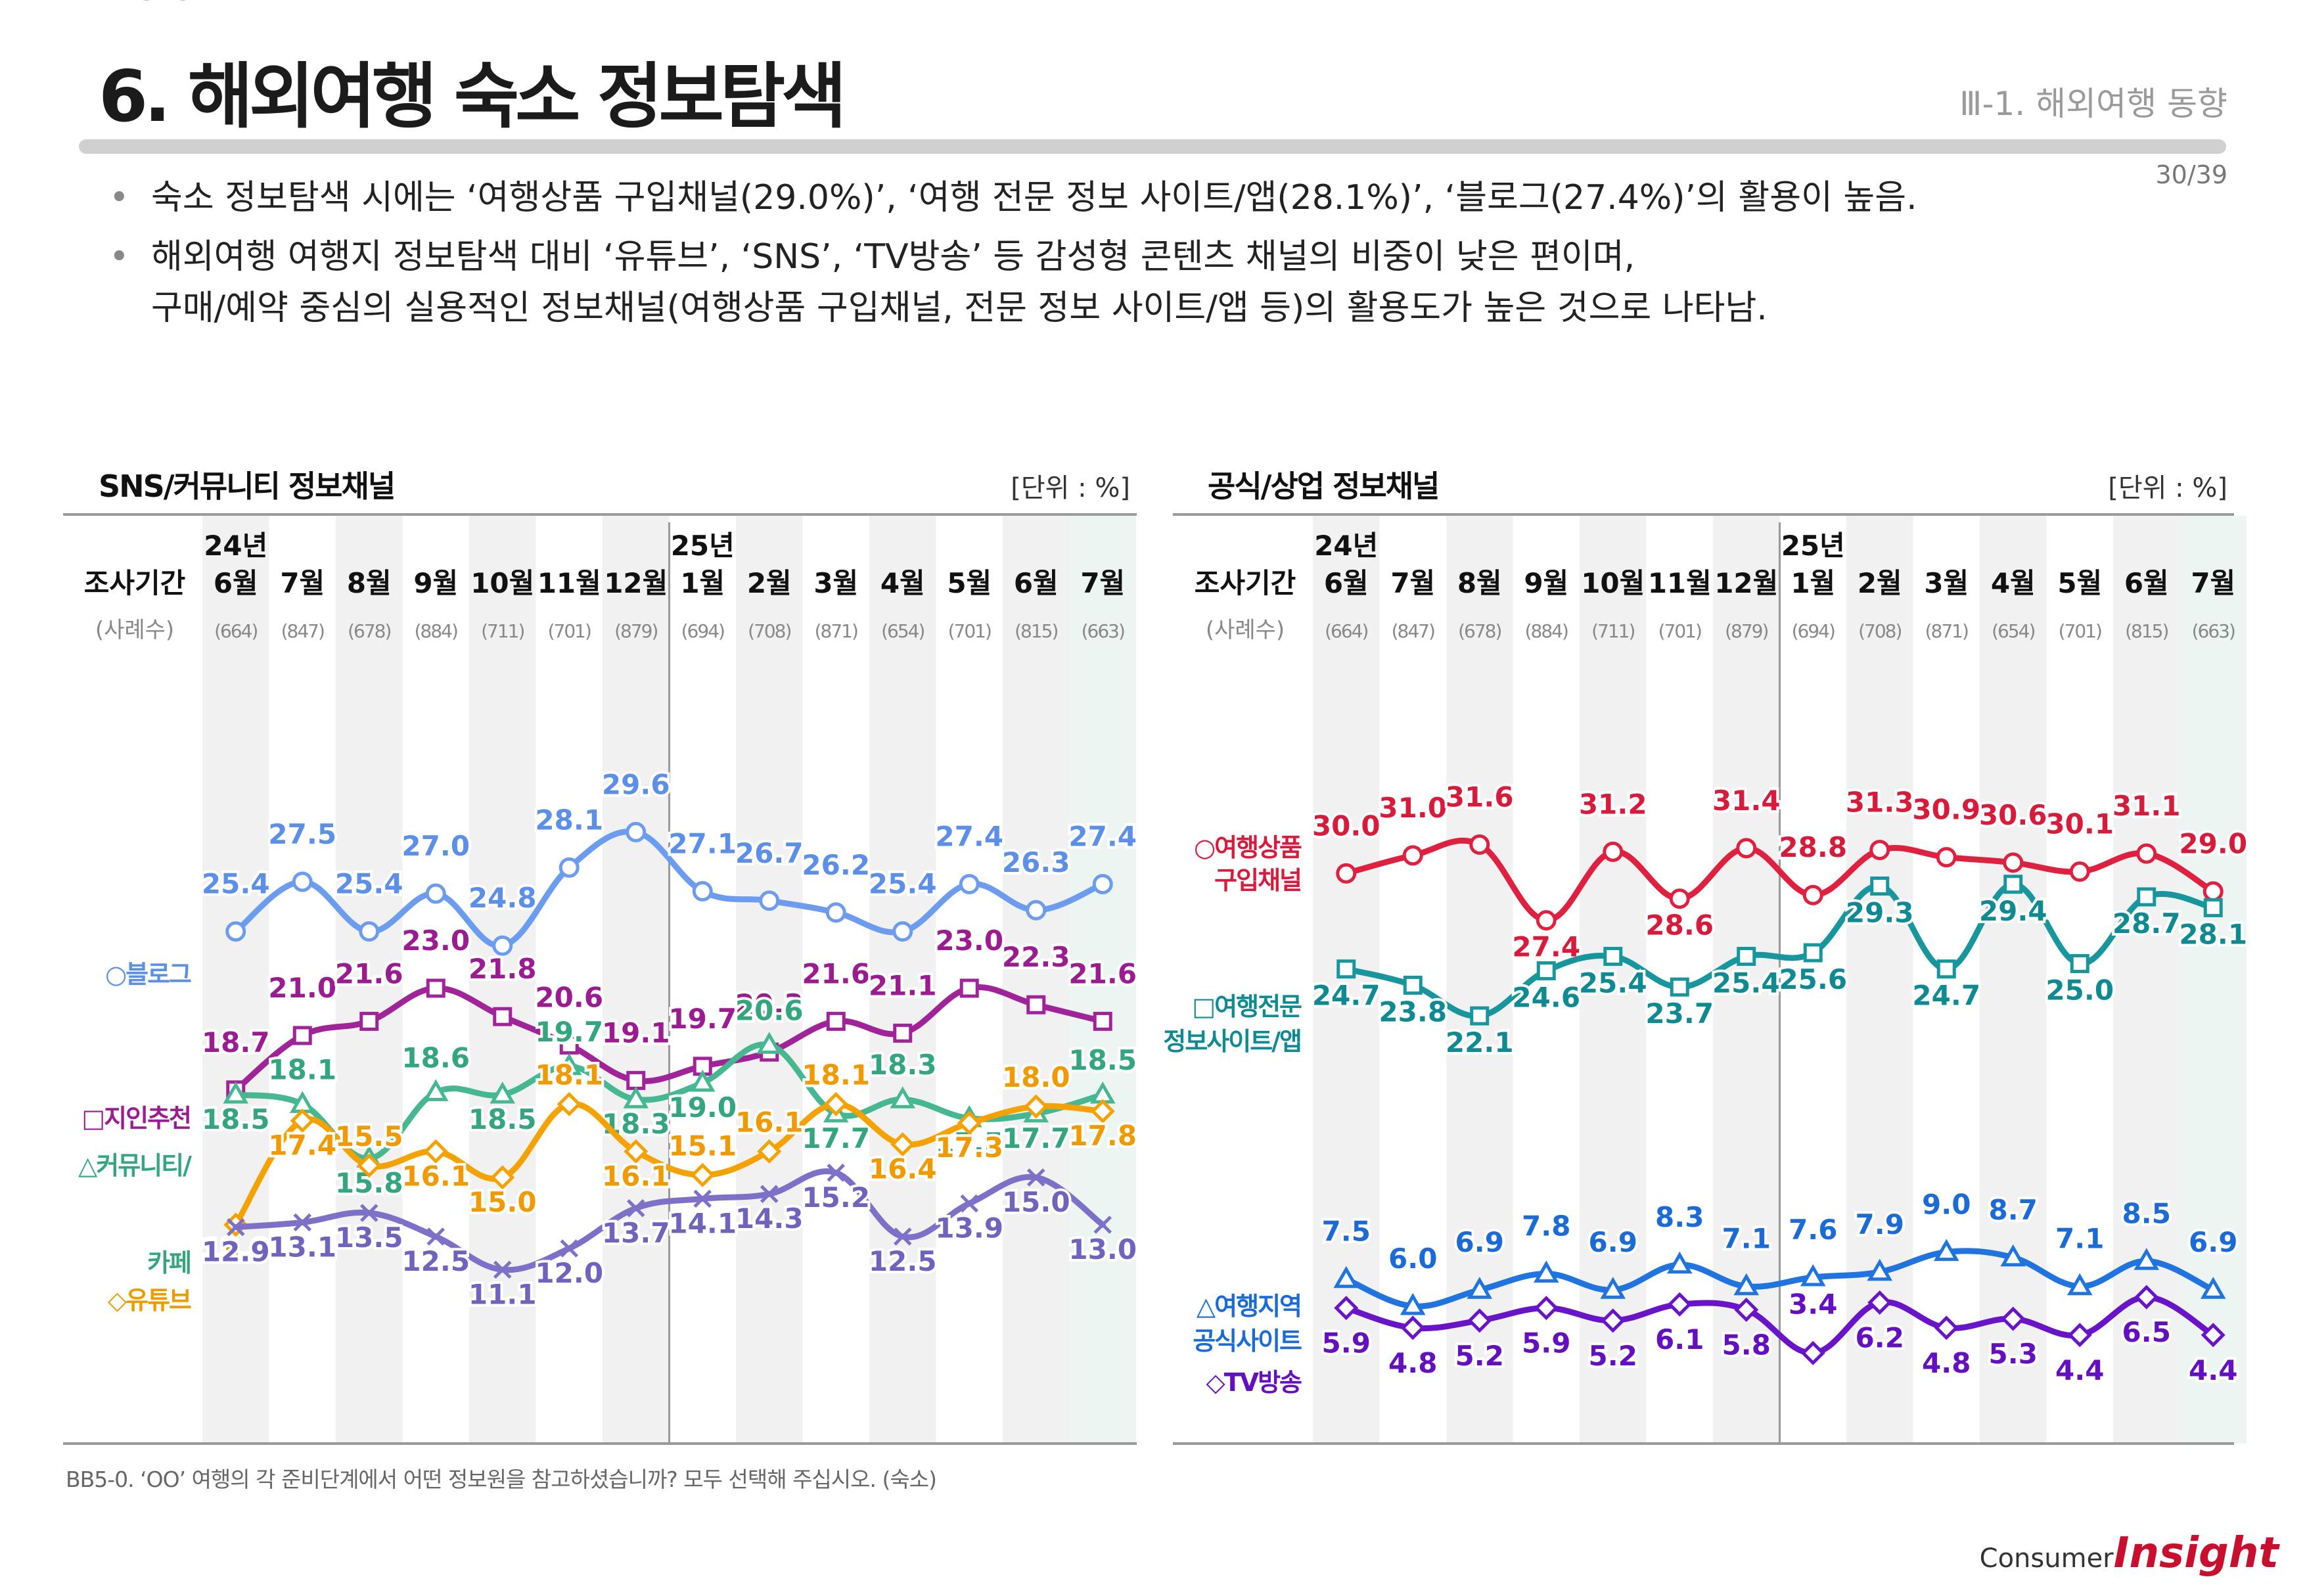 This screenshot has height=1596, width=2305. What do you see at coordinates (1232, 1041) in the screenshot?
I see `legend-label: 정보사이트/앱` at bounding box center [1232, 1041].